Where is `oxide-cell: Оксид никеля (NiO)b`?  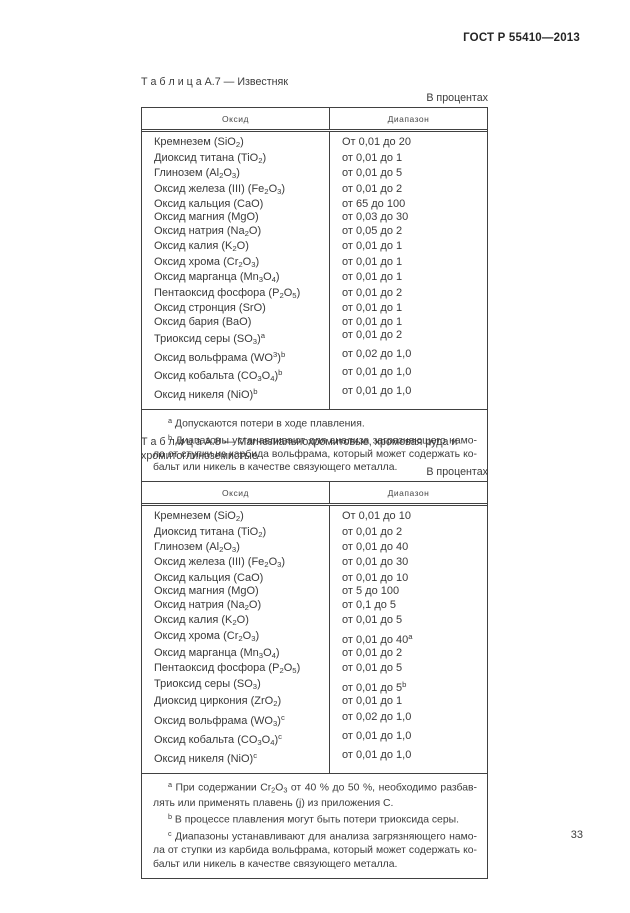 oxide-cell: Оксид никеля (NiO)b is located at coordinates (206, 393).